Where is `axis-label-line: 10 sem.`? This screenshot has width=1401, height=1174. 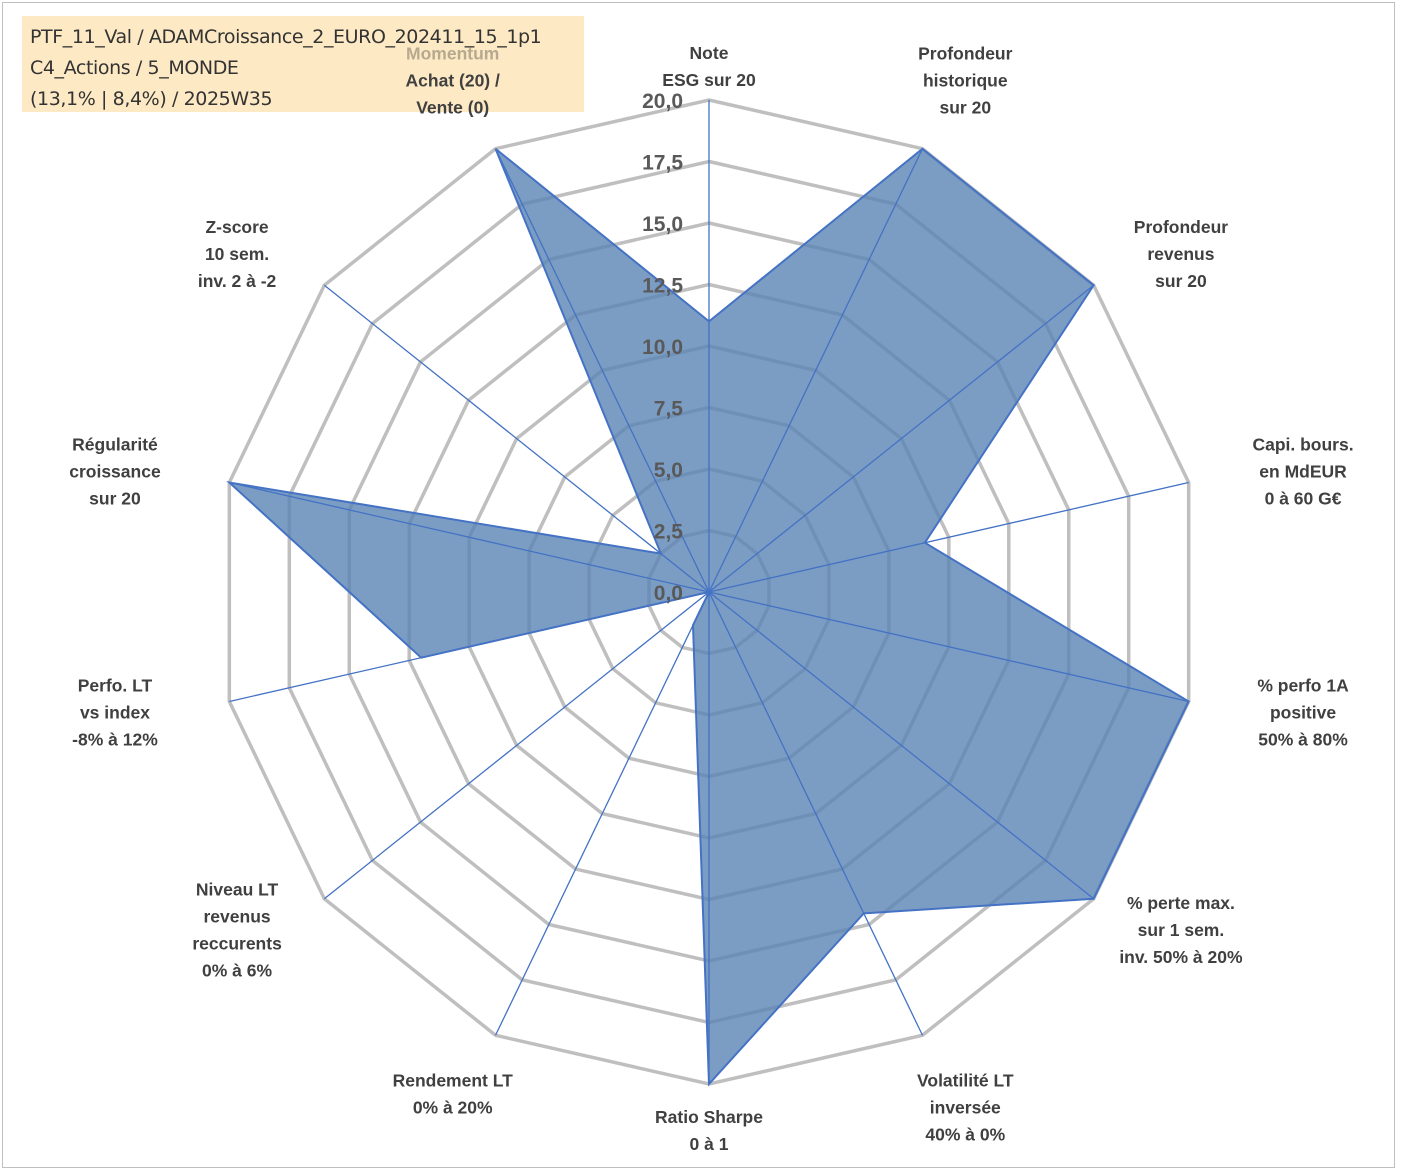 axis-label-line: 10 sem. is located at coordinates (237, 254).